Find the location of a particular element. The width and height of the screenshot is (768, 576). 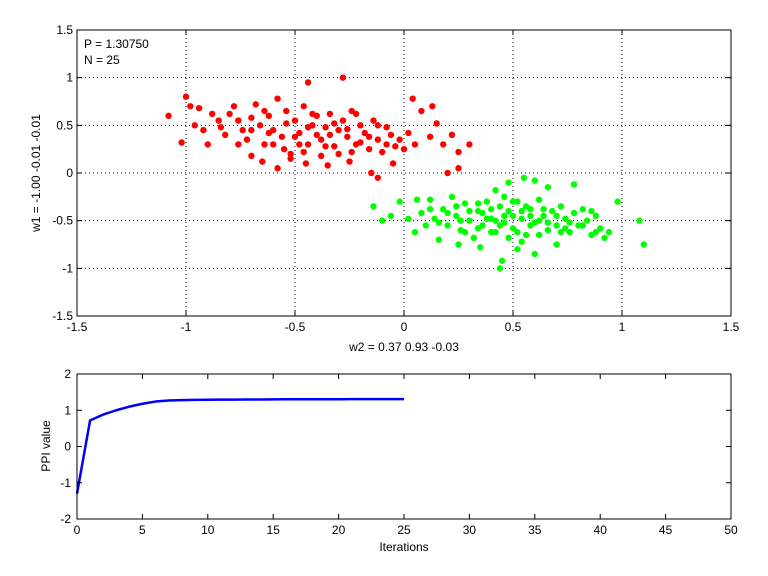

ppi-x-tick-label: 30 is located at coordinates (470, 530).